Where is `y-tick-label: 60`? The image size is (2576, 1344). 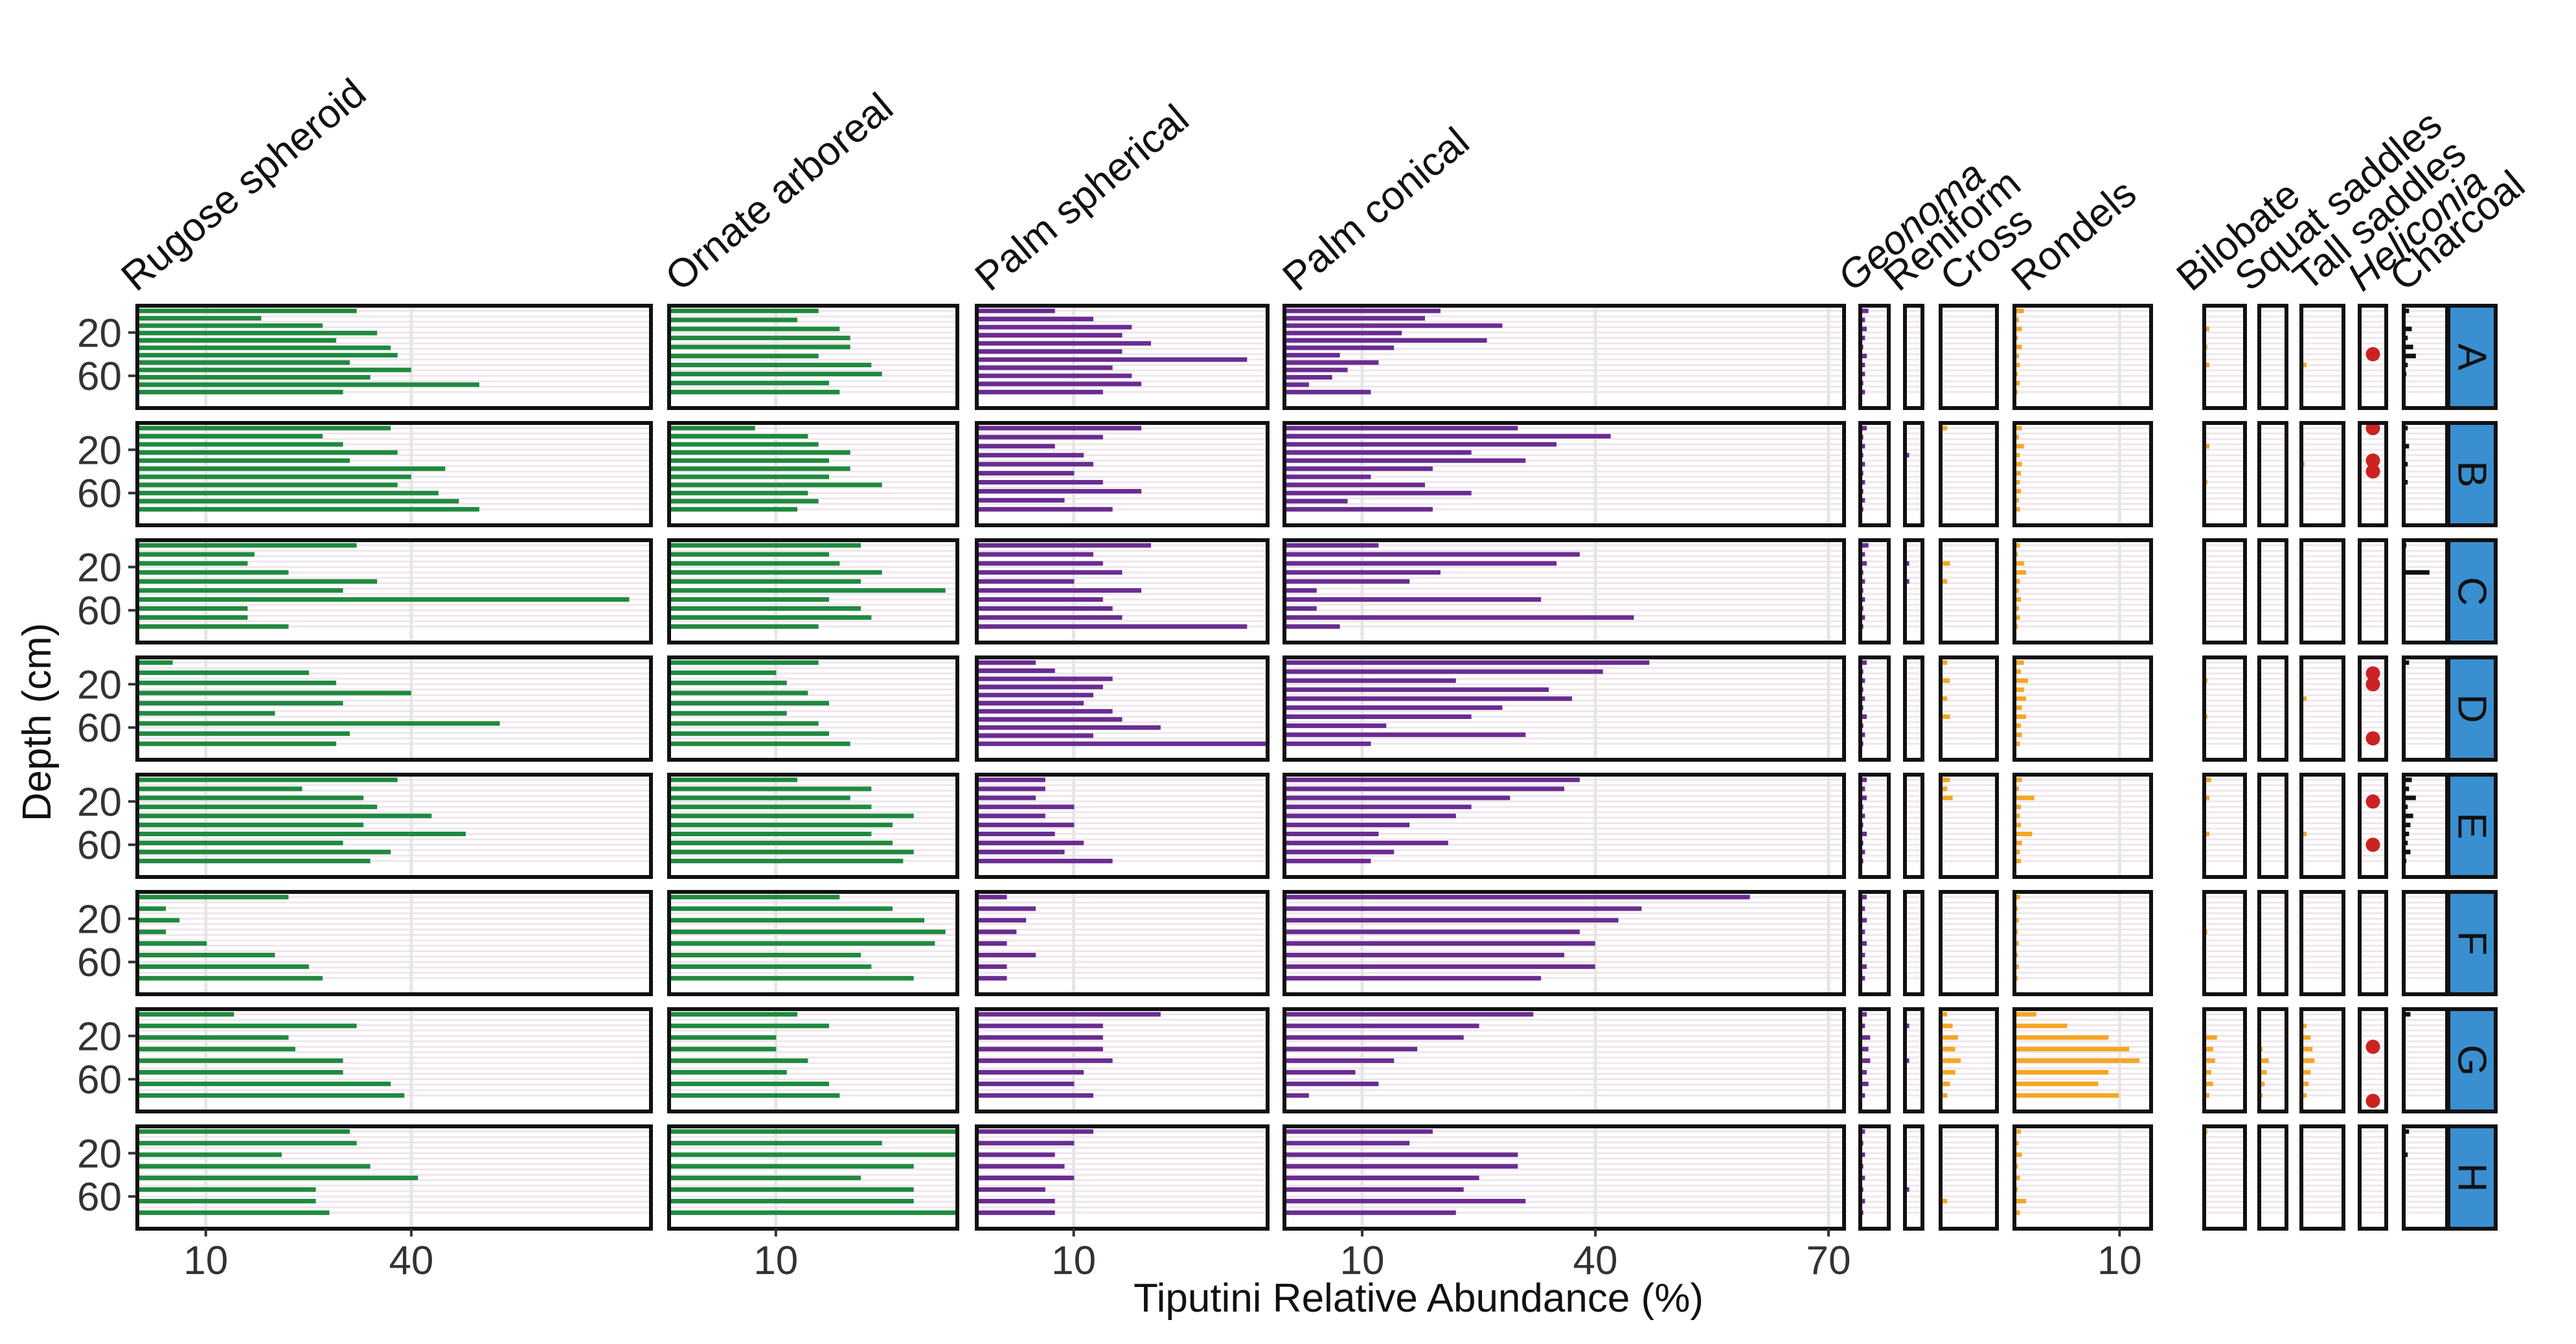 y-tick-label: 60 is located at coordinates (99, 611).